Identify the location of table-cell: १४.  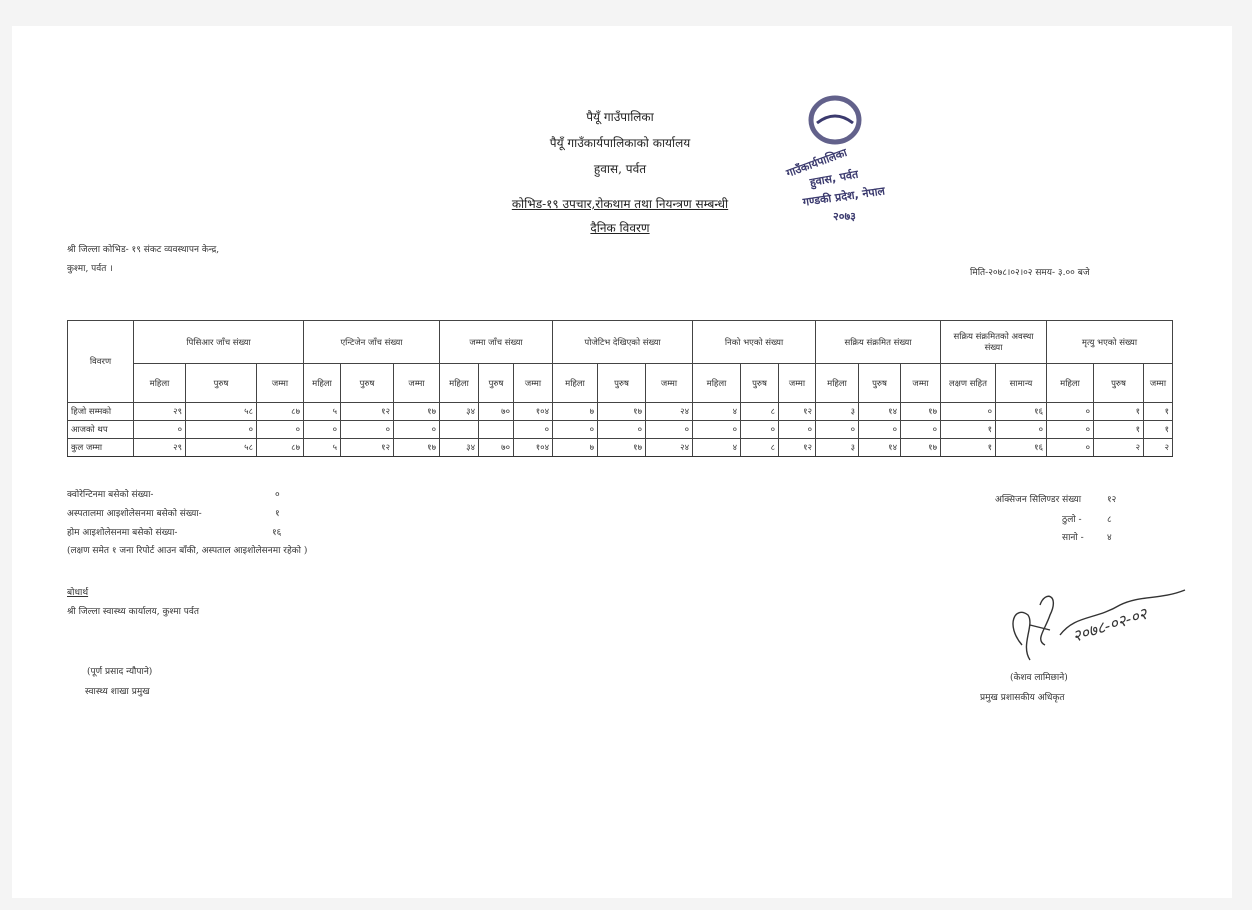
(879, 411).